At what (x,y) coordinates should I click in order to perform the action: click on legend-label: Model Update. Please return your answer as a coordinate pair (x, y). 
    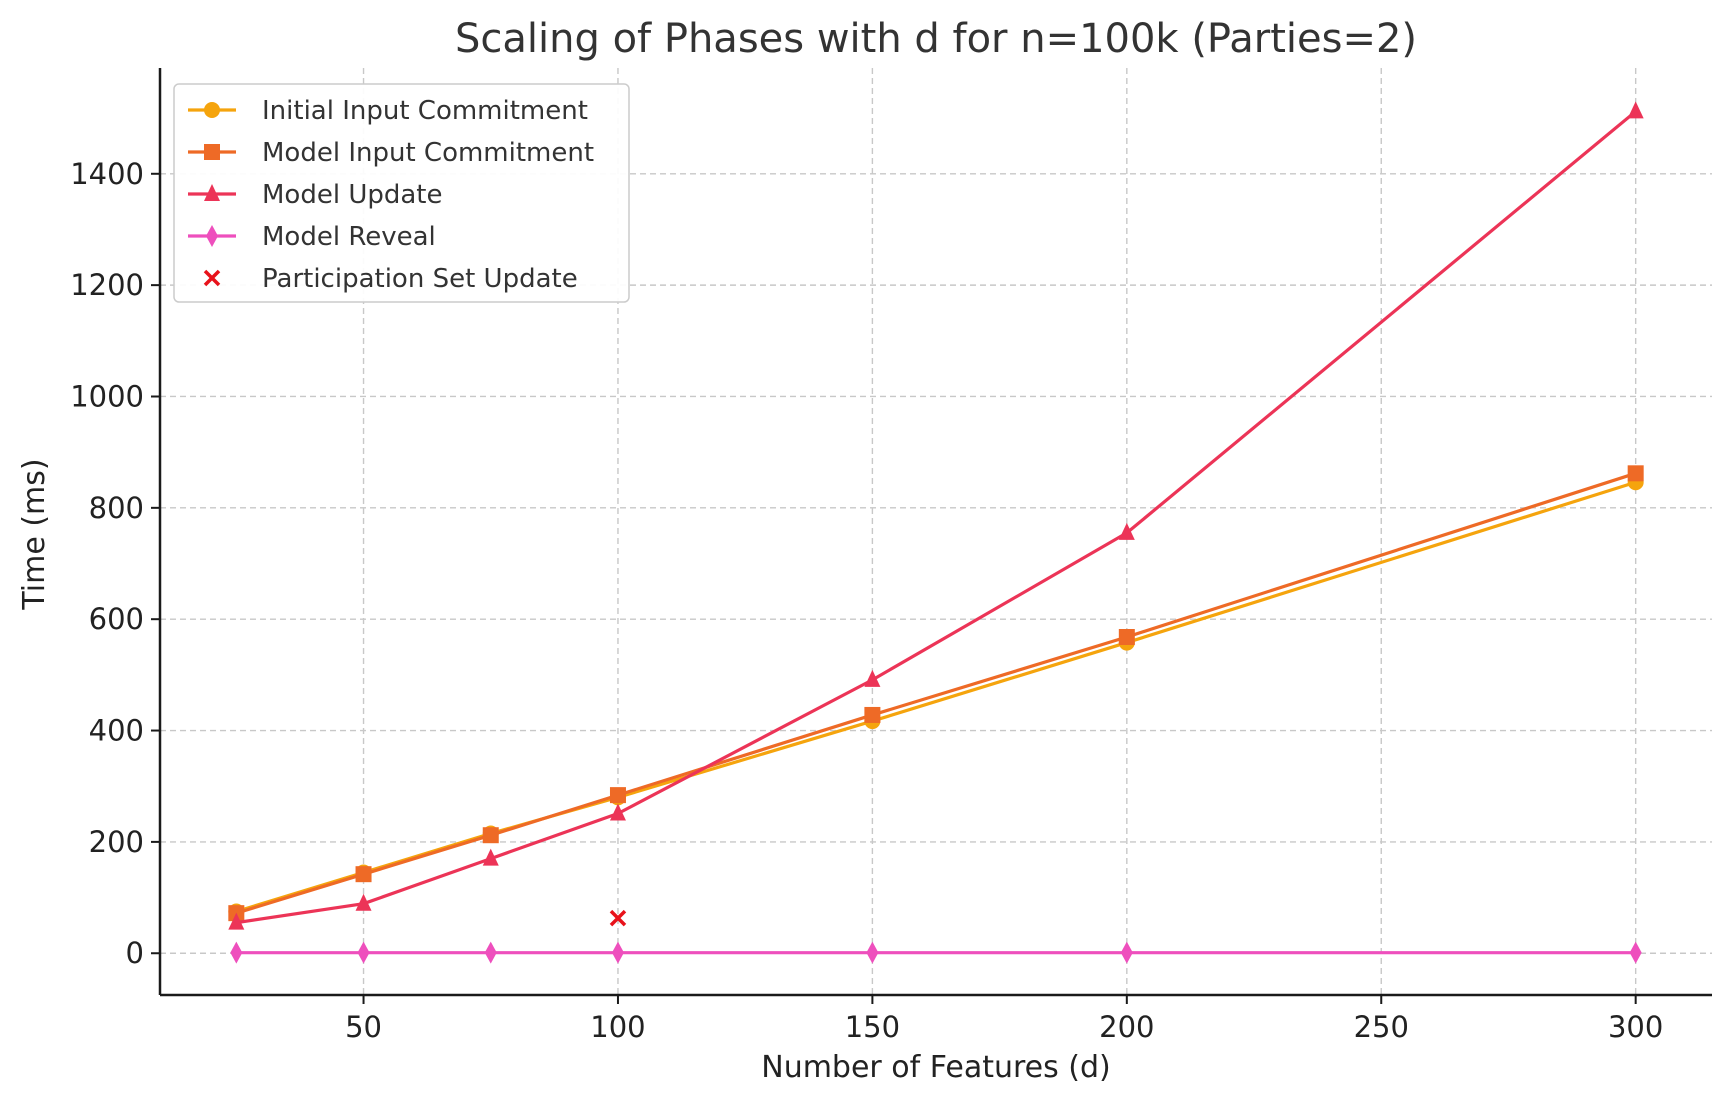
    Looking at the image, I should click on (352, 195).